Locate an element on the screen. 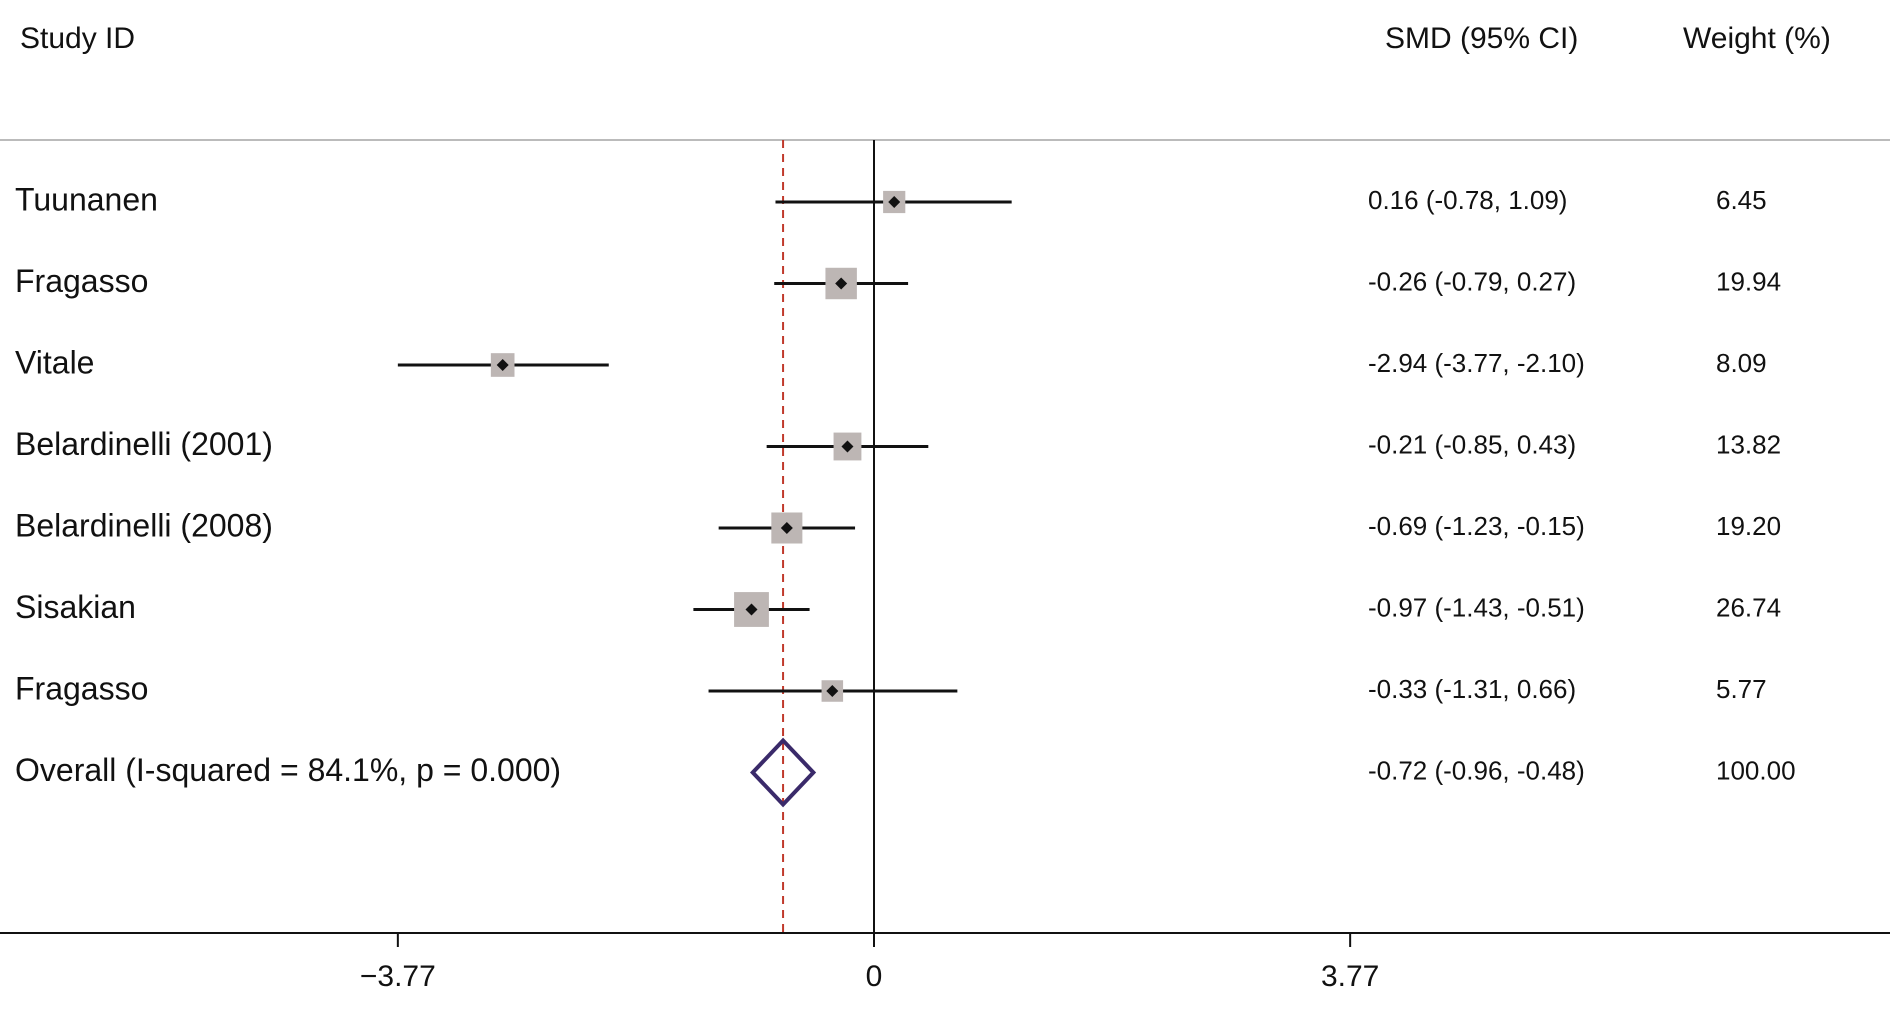  study-name: Vitale is located at coordinates (54, 362).